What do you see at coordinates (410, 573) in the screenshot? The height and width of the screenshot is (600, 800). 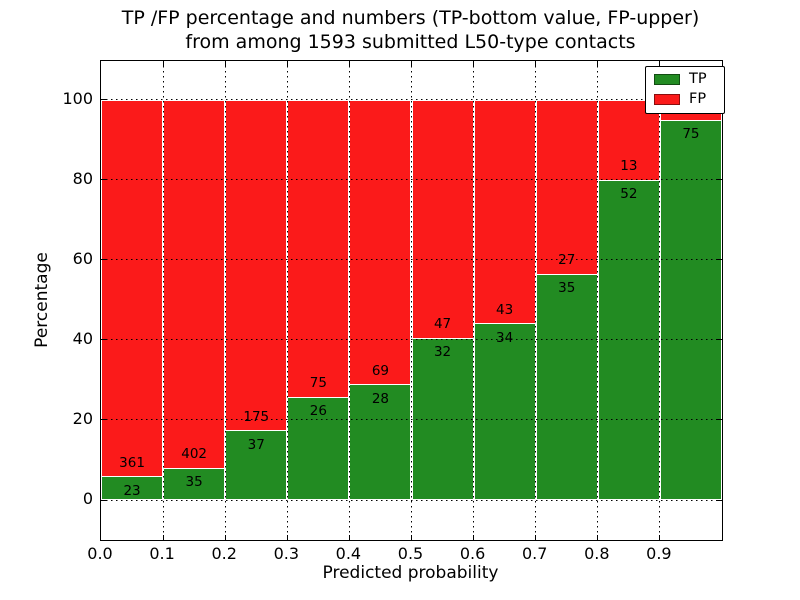 I see `x-axis-label: Predicted probability` at bounding box center [410, 573].